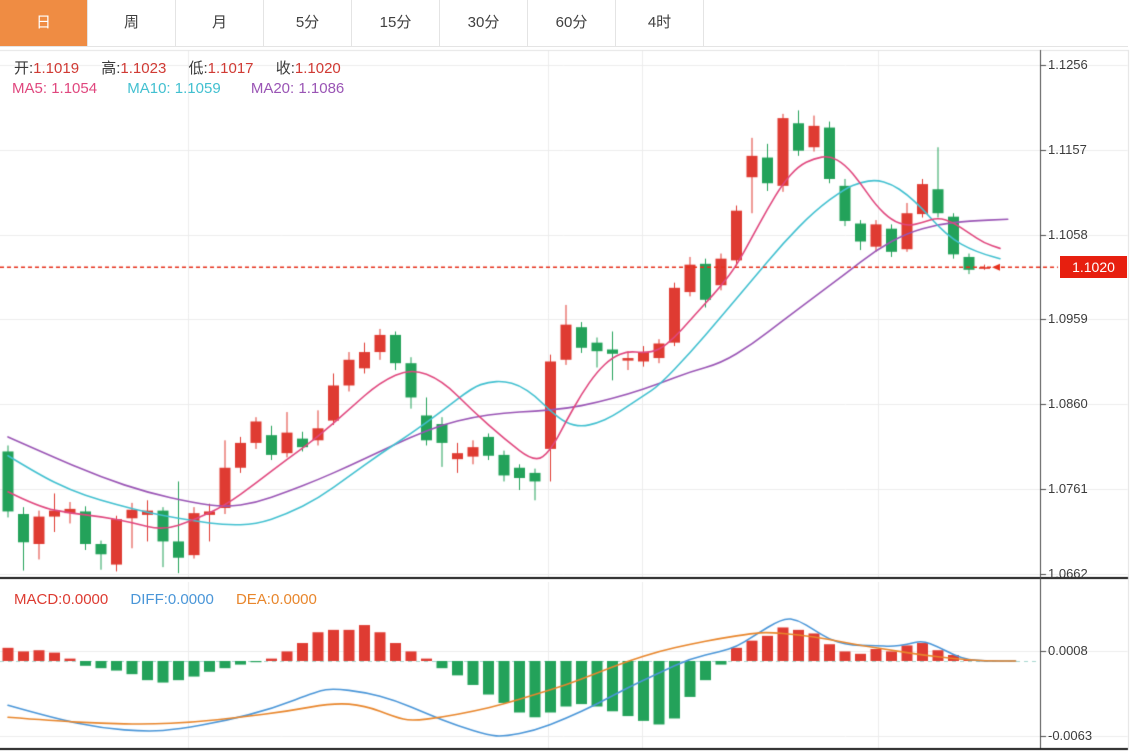 This screenshot has width=1144, height=755. What do you see at coordinates (1068, 64) in the screenshot?
I see `price-axis-tick-1: 1.1256` at bounding box center [1068, 64].